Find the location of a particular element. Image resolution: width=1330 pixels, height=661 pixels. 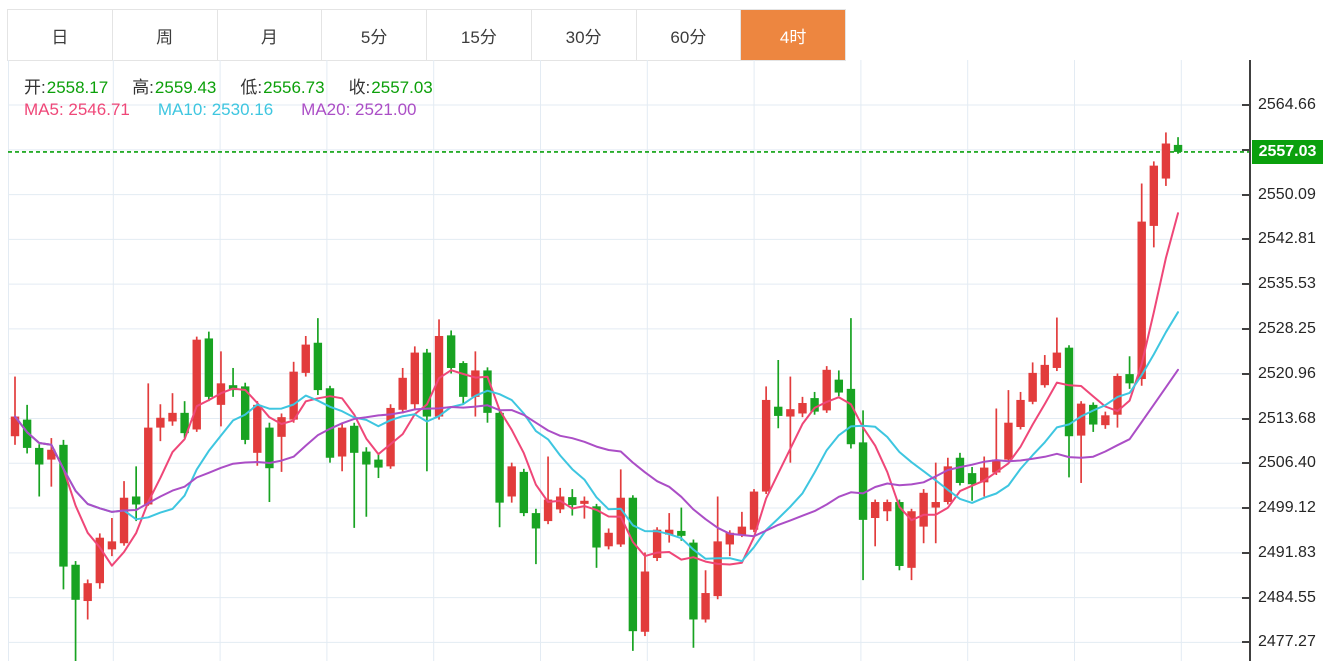

timeframe-tab-周: 周 is located at coordinates (165, 35).